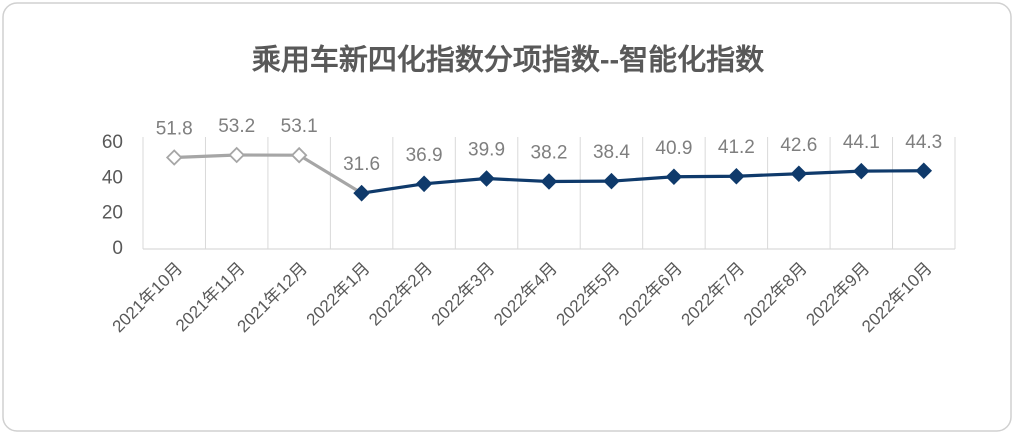 This screenshot has width=1016, height=436. What do you see at coordinates (174, 129) in the screenshot?
I see `data-label: 51.8` at bounding box center [174, 129].